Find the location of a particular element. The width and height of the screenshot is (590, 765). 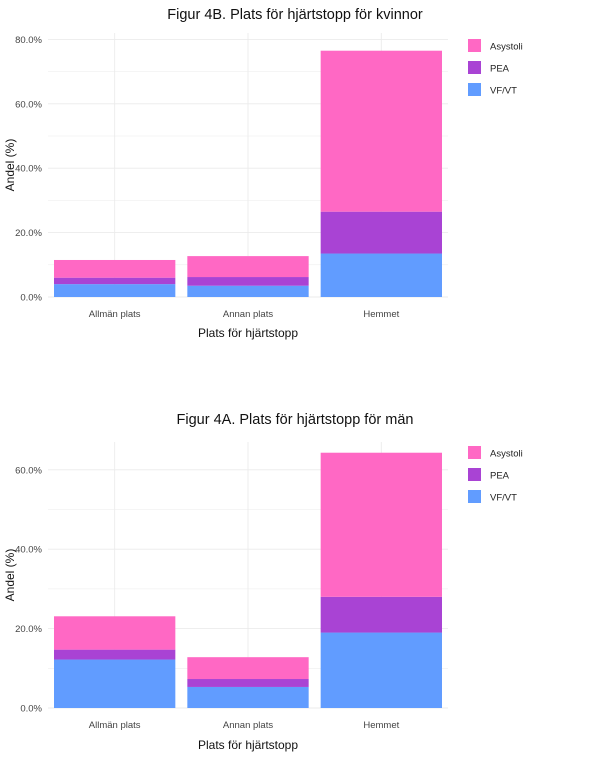

y-tick-label: 80.0% is located at coordinates (28, 40).